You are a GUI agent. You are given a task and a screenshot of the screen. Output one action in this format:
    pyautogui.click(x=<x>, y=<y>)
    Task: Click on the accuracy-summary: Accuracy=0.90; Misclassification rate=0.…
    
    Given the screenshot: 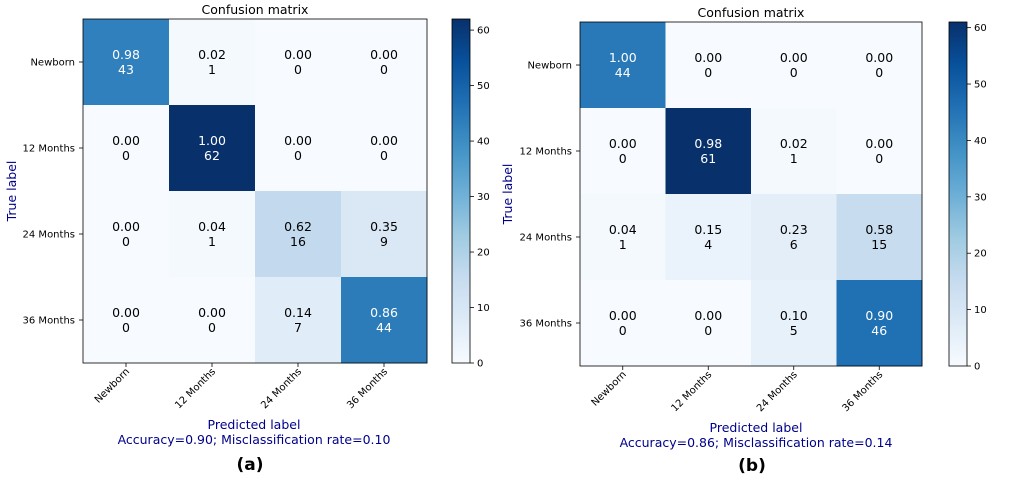 What is the action you would take?
    pyautogui.click(x=254, y=439)
    